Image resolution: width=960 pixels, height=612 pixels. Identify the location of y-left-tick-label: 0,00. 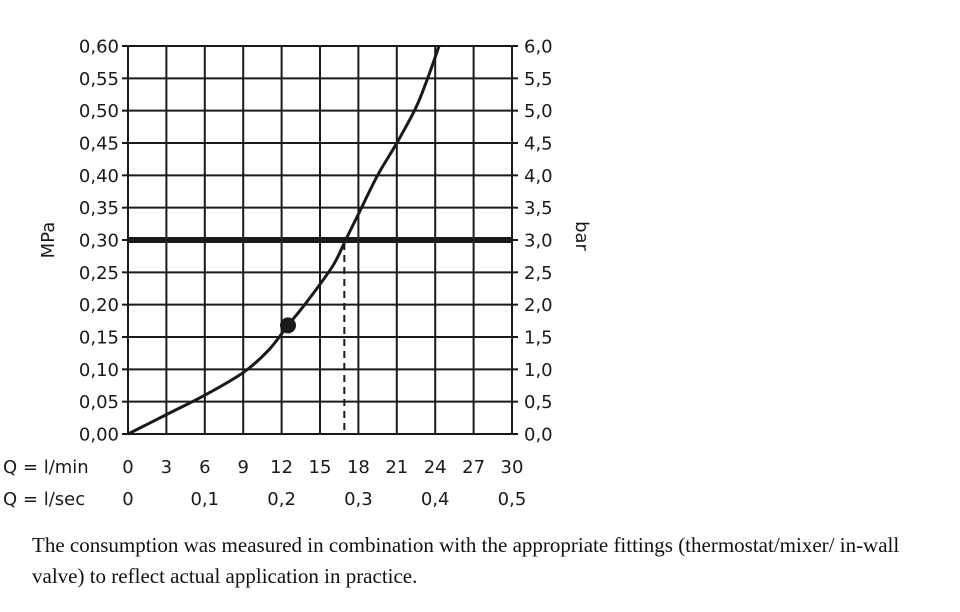
(99, 435).